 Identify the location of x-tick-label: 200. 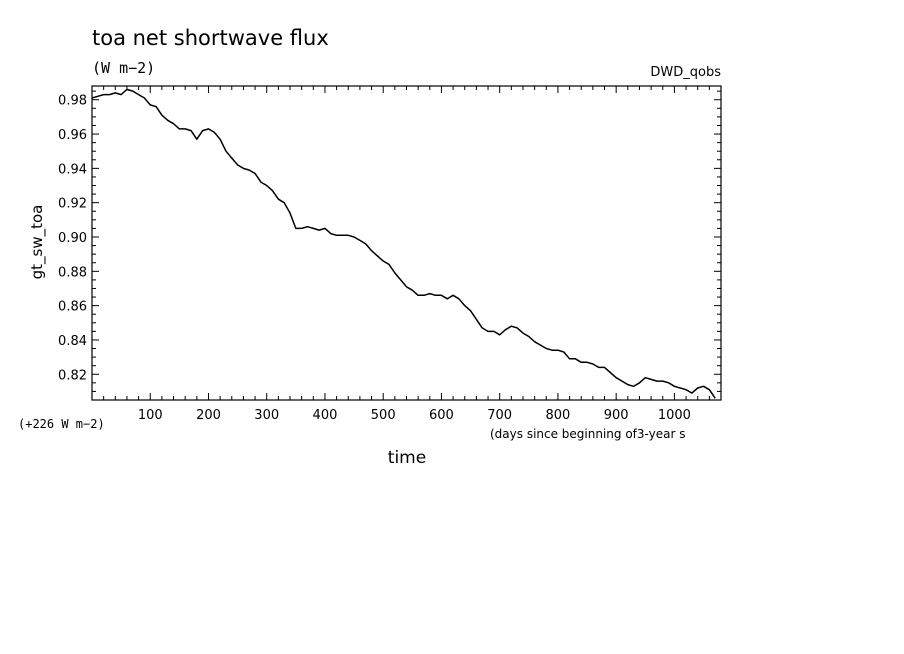
(208, 415).